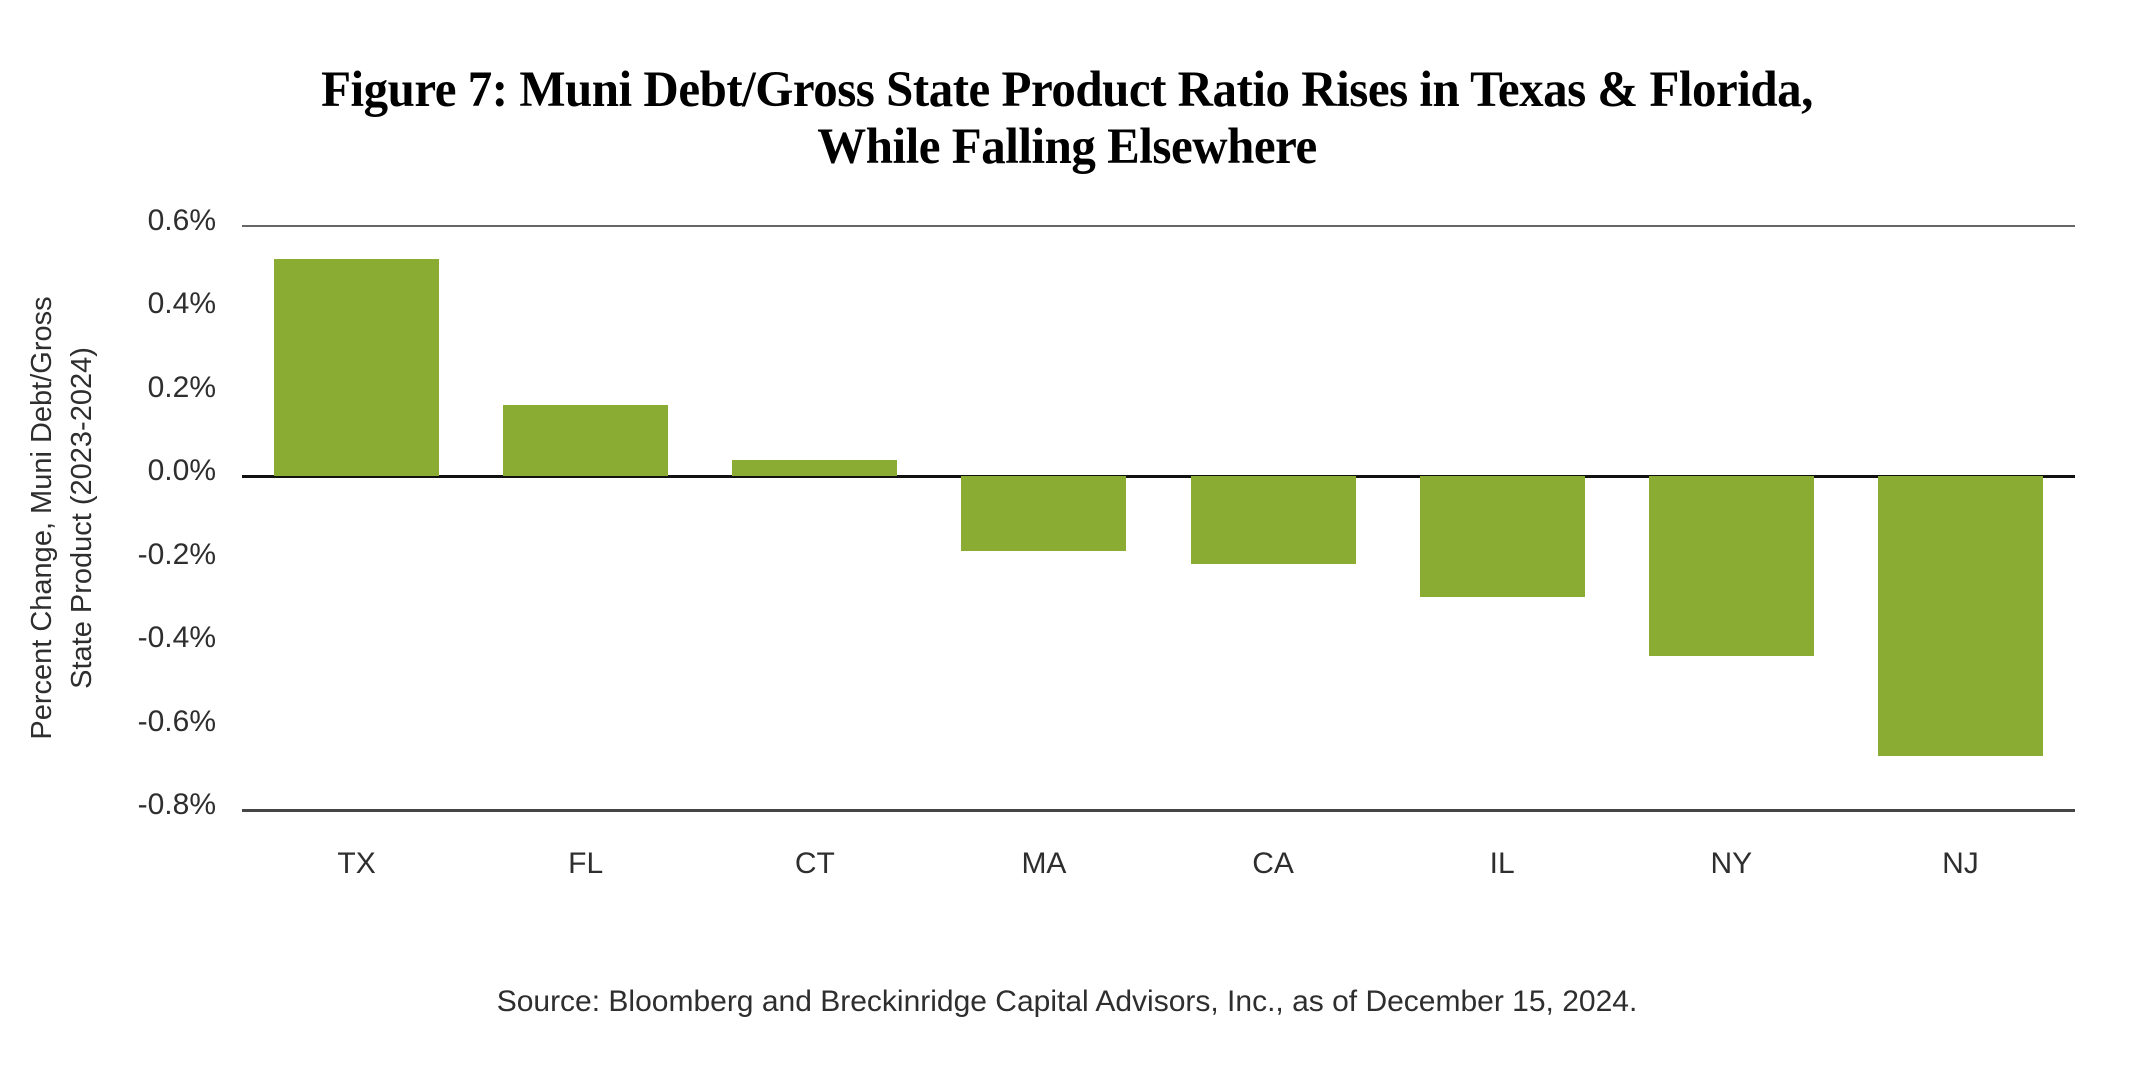 This screenshot has height=1067, width=2134. I want to click on top-axis-line, so click(1158, 226).